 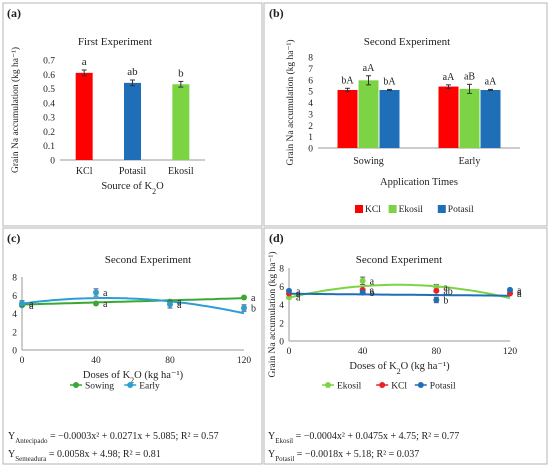 What do you see at coordinates (437, 352) in the screenshot?
I see `panel-d-xtick-label: 80` at bounding box center [437, 352].